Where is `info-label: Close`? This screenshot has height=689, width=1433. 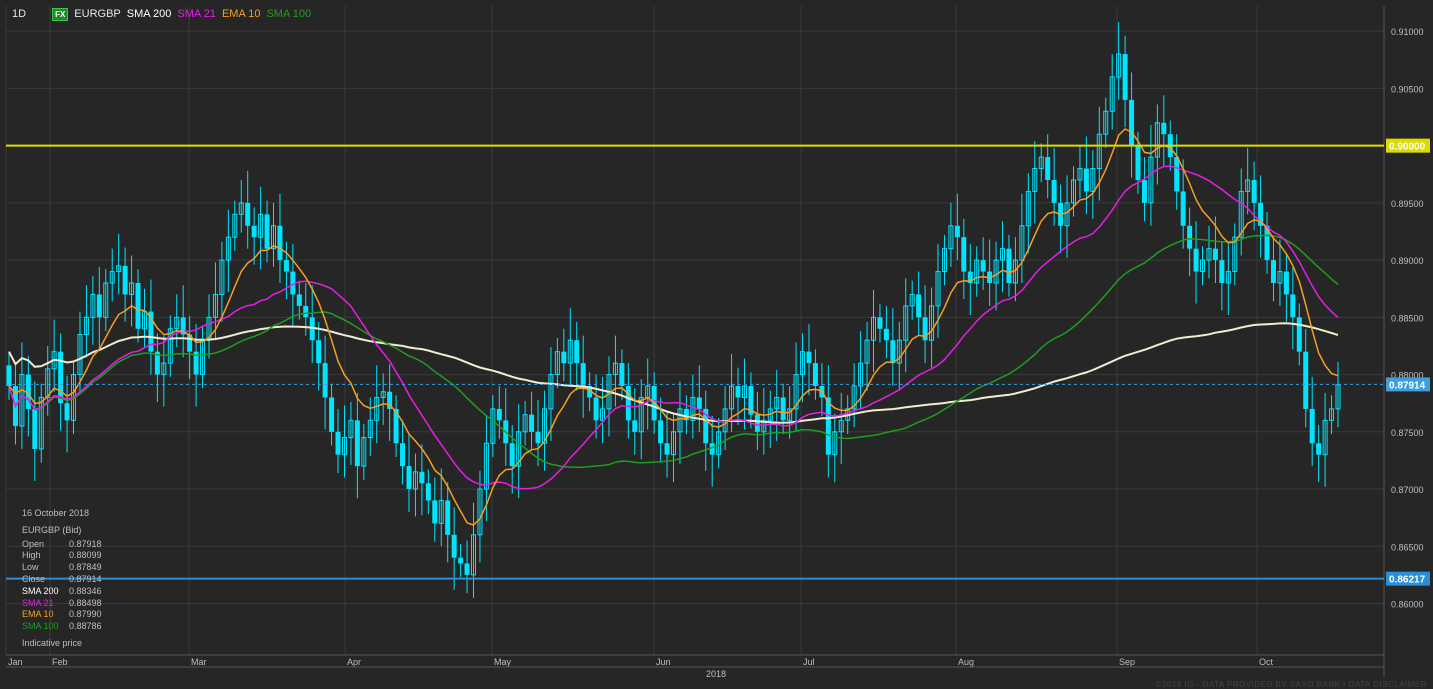 info-label: Close is located at coordinates (34, 578).